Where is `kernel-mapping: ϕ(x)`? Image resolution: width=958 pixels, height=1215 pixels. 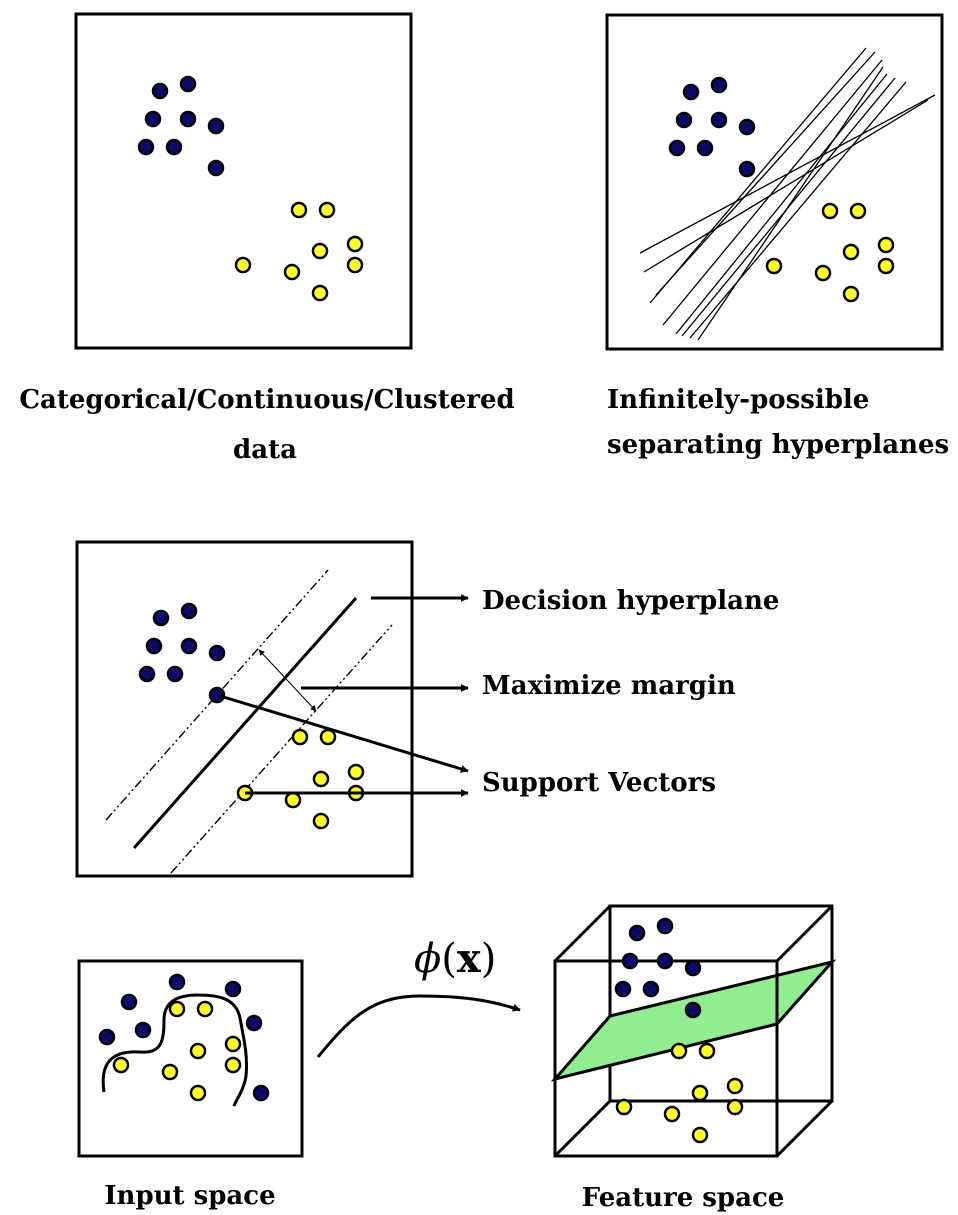
kernel-mapping: ϕ(x) is located at coordinates (418, 996).